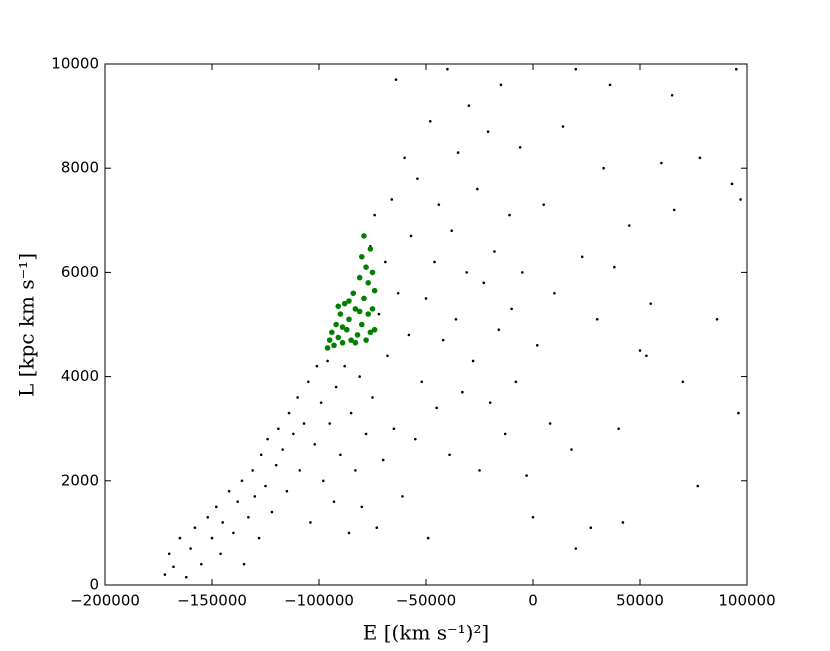 The image size is (830, 651). I want to click on y-tick-label: 4000, so click(80, 376).